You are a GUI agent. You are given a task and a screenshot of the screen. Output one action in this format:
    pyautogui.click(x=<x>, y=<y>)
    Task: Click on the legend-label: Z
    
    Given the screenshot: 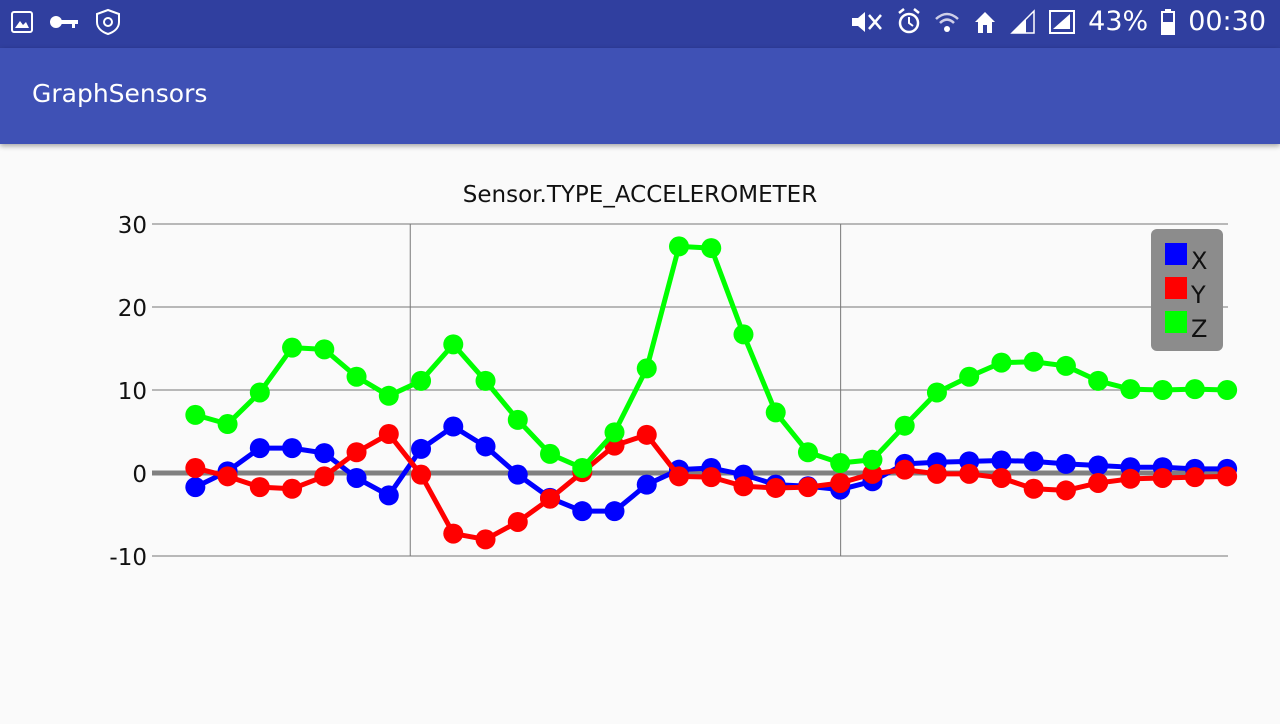 What is the action you would take?
    pyautogui.click(x=1199, y=329)
    